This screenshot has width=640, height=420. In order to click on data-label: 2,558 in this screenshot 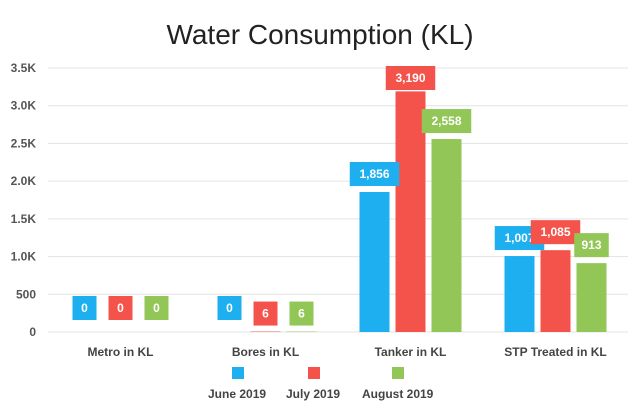, I will do `click(446, 121)`.